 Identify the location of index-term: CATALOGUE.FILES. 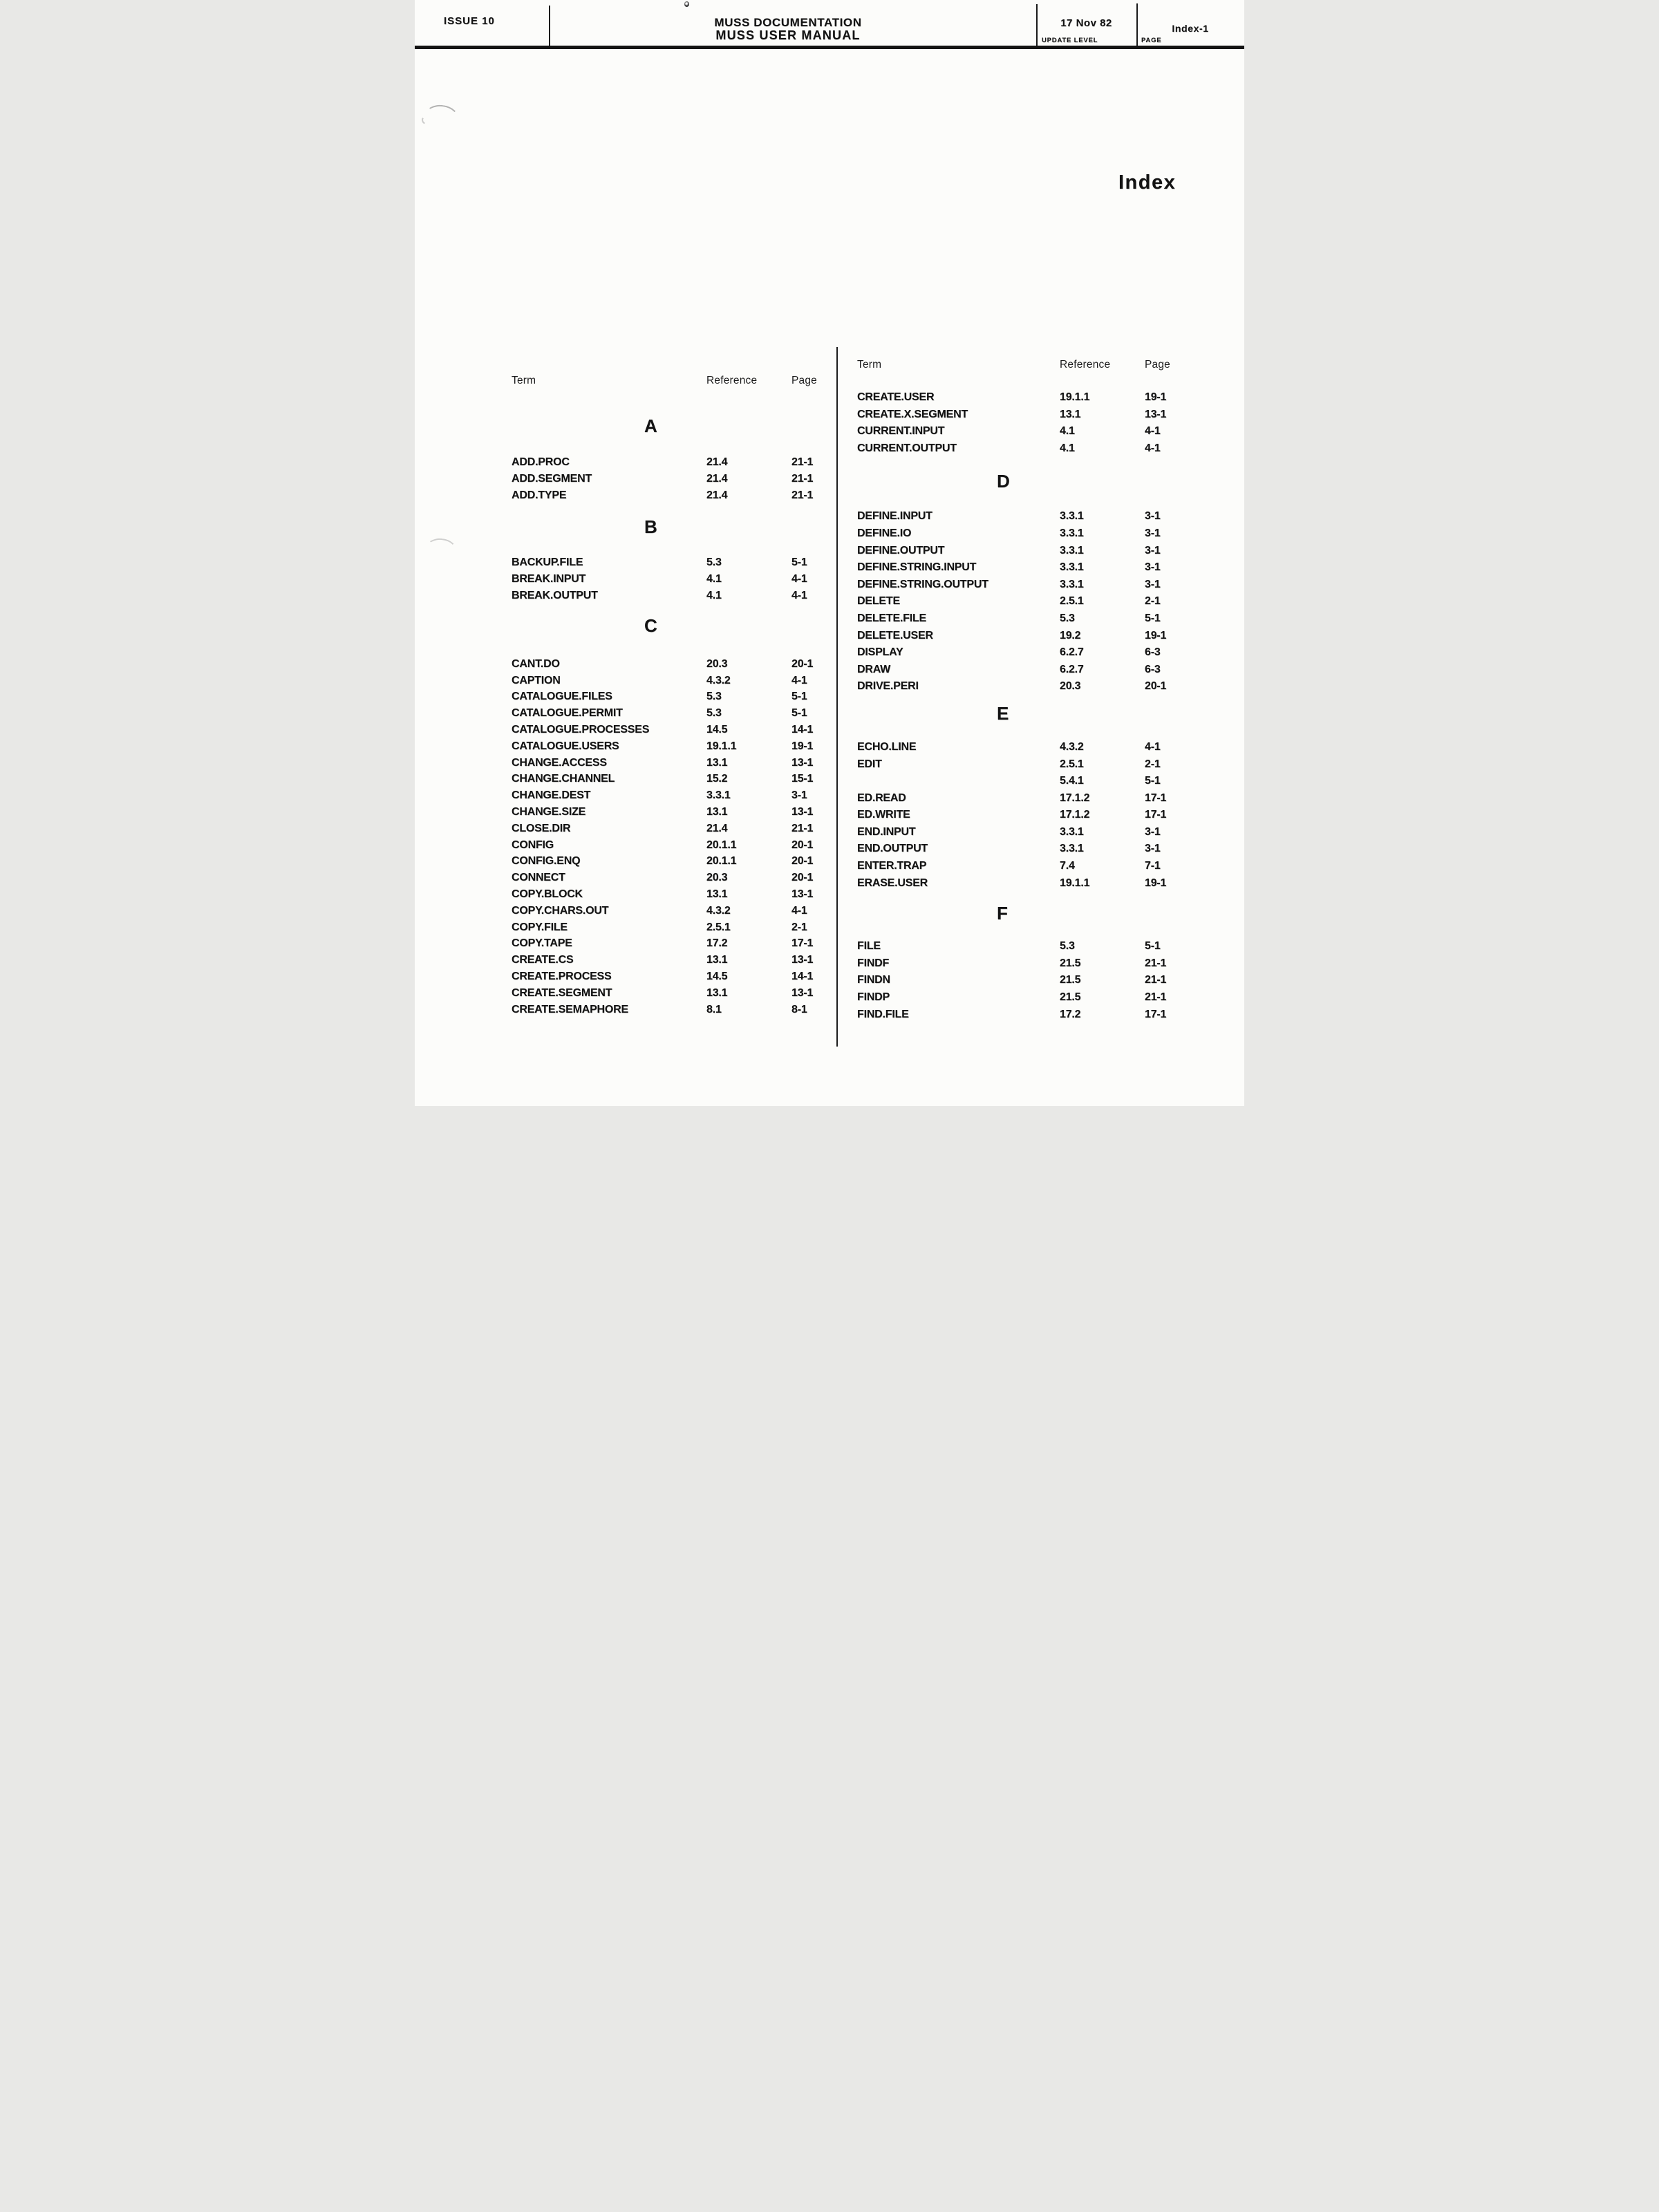
(562, 697).